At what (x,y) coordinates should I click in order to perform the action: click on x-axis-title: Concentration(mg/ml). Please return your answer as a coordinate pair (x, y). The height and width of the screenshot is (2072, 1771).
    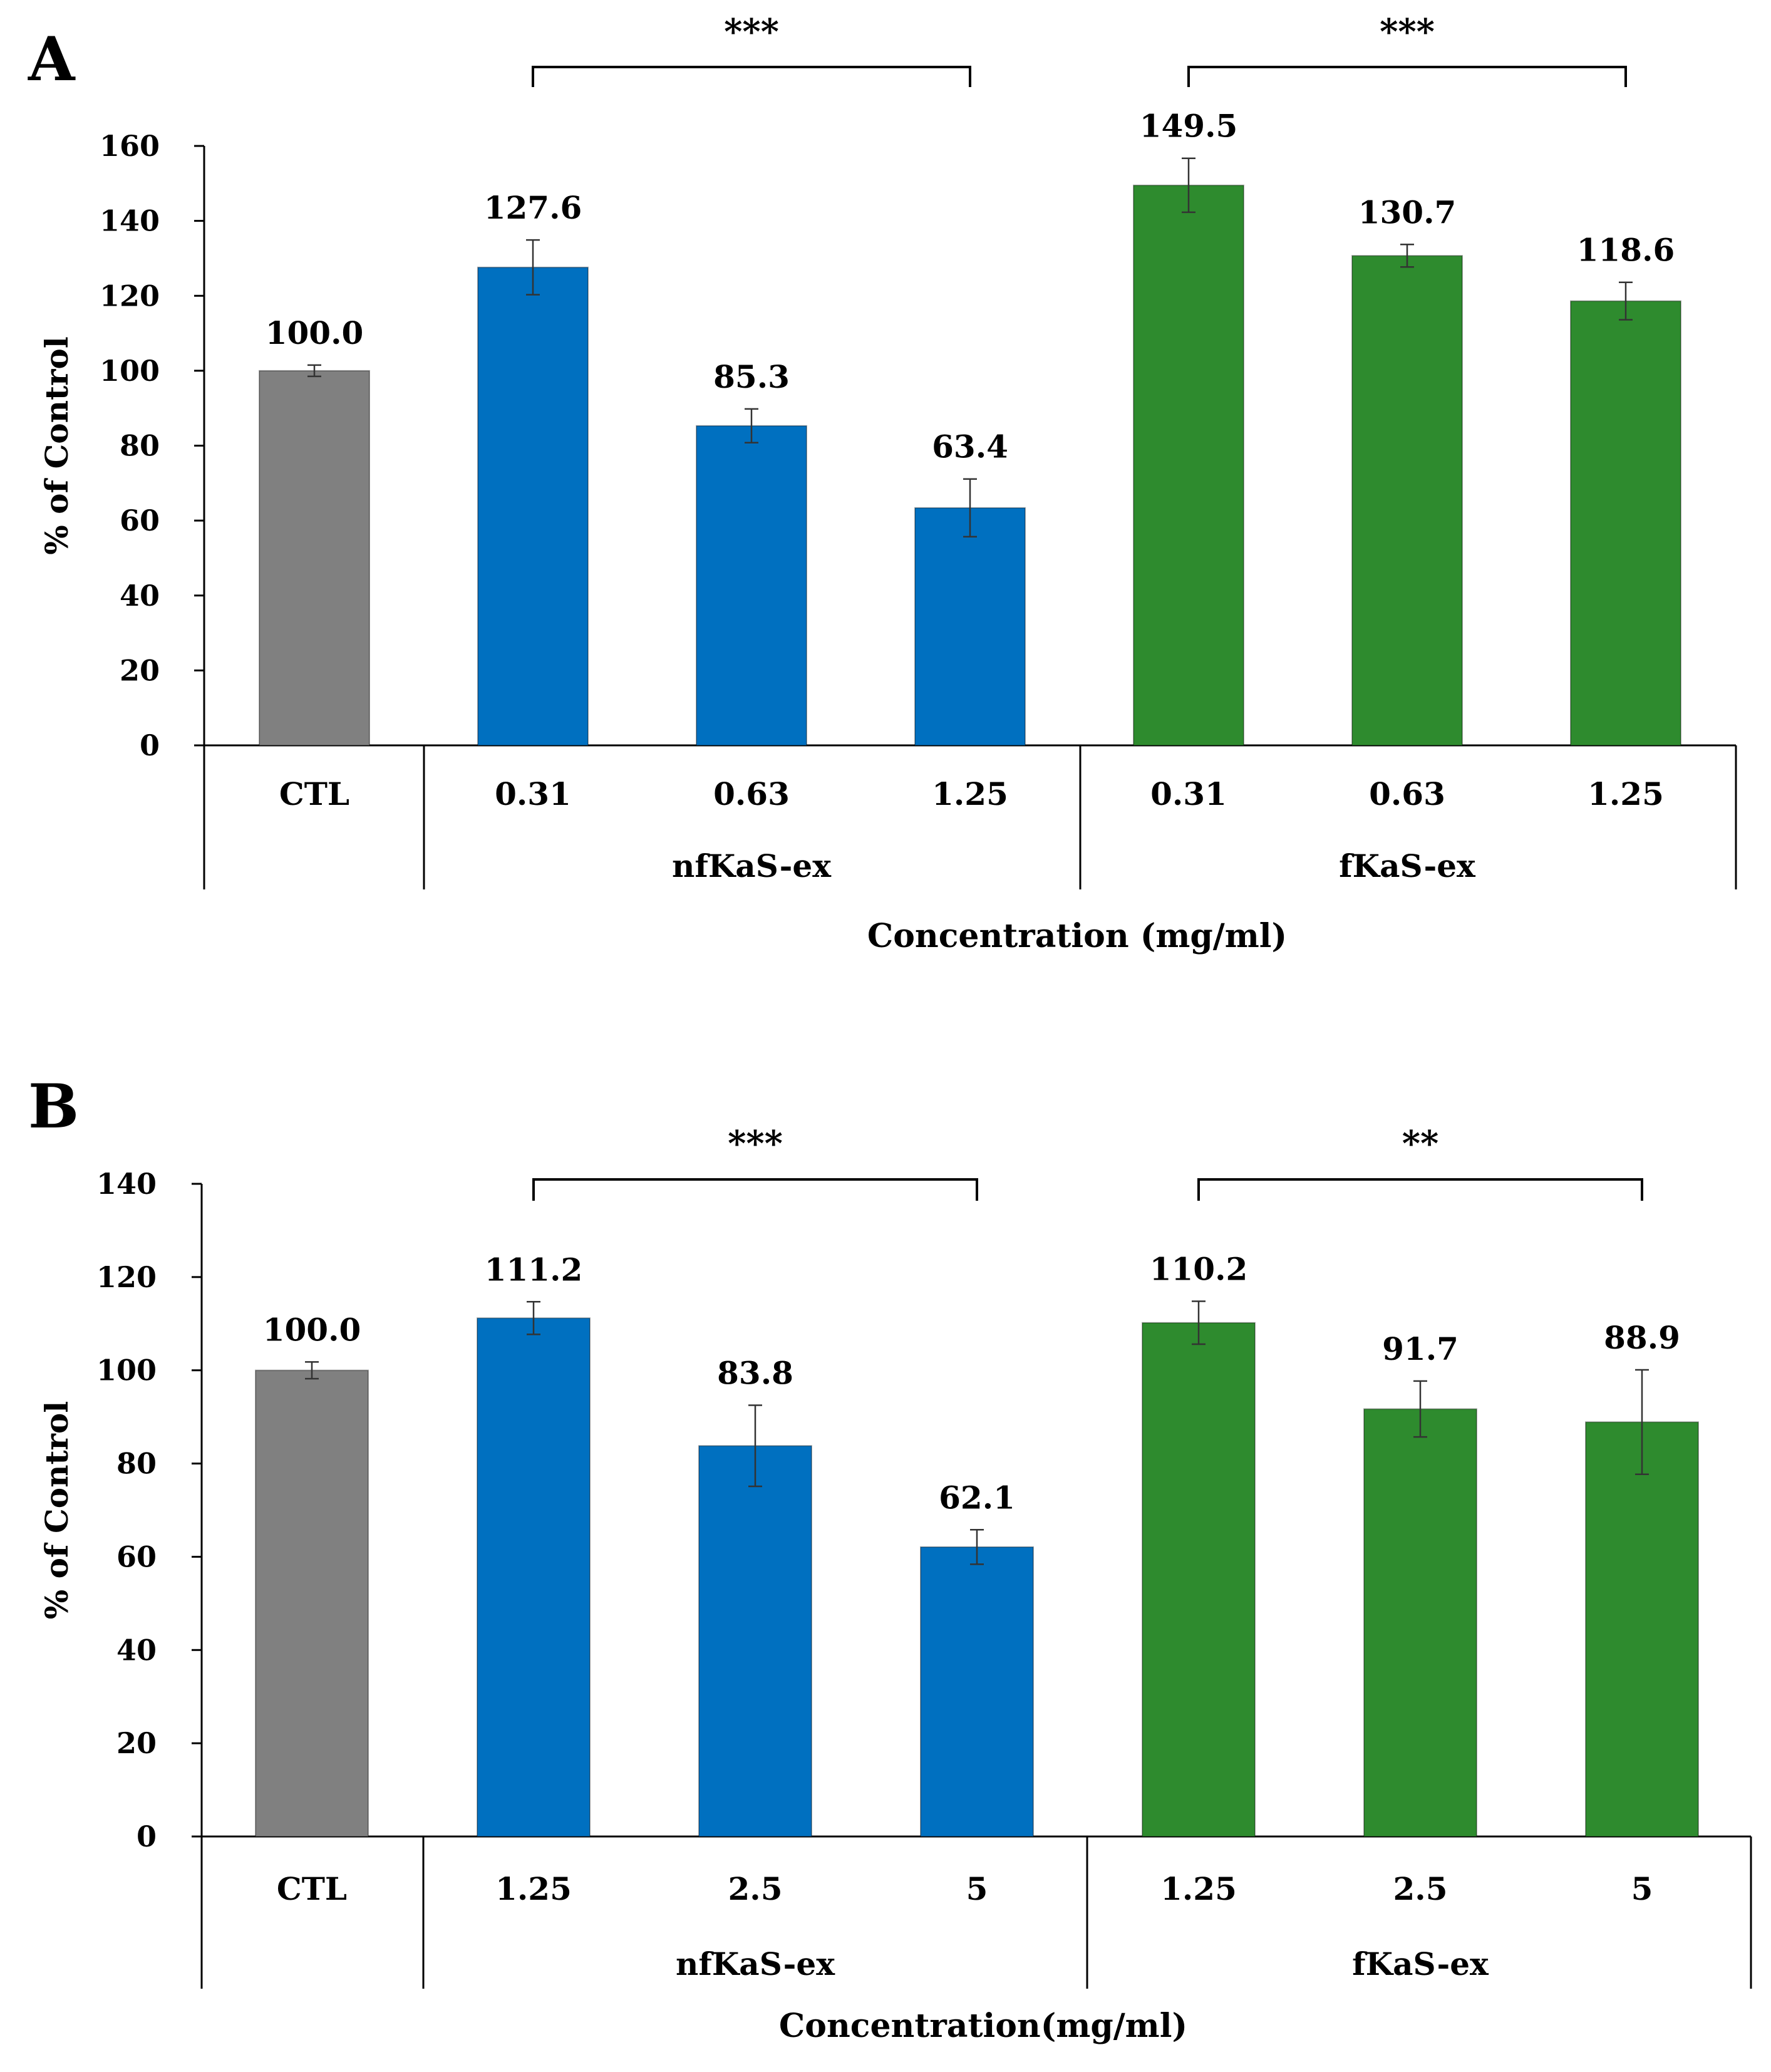
    Looking at the image, I should click on (983, 2026).